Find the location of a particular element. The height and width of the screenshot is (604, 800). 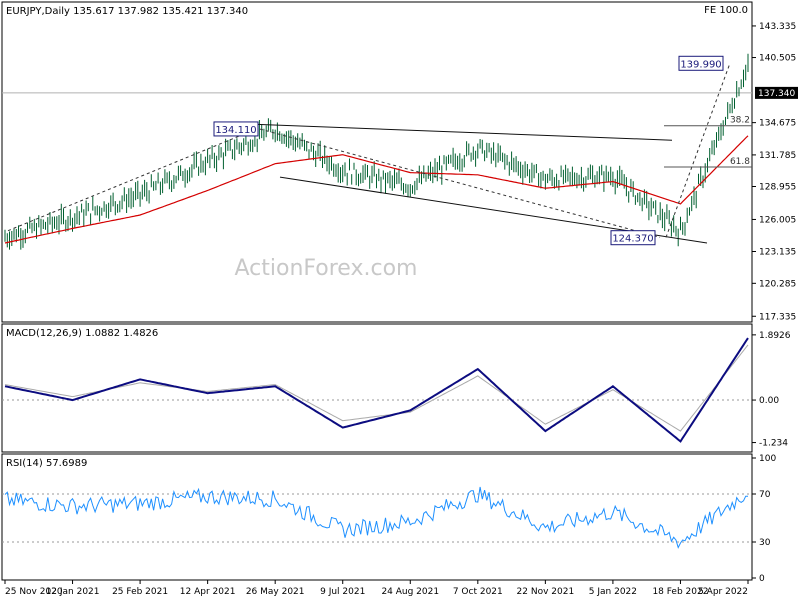

price-annotation-label: 134.110 is located at coordinates (235, 130).